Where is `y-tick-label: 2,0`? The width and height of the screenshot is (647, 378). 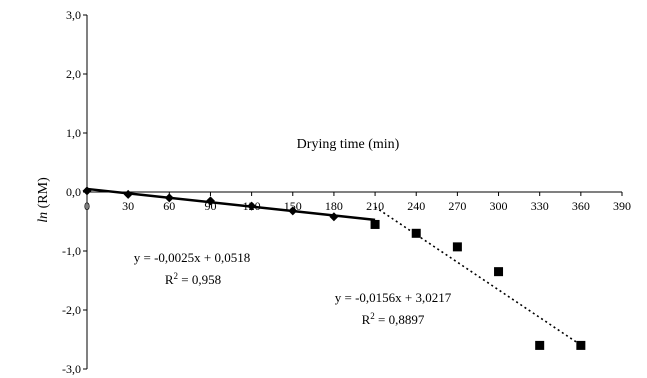 y-tick-label: 2,0 is located at coordinates (73, 74).